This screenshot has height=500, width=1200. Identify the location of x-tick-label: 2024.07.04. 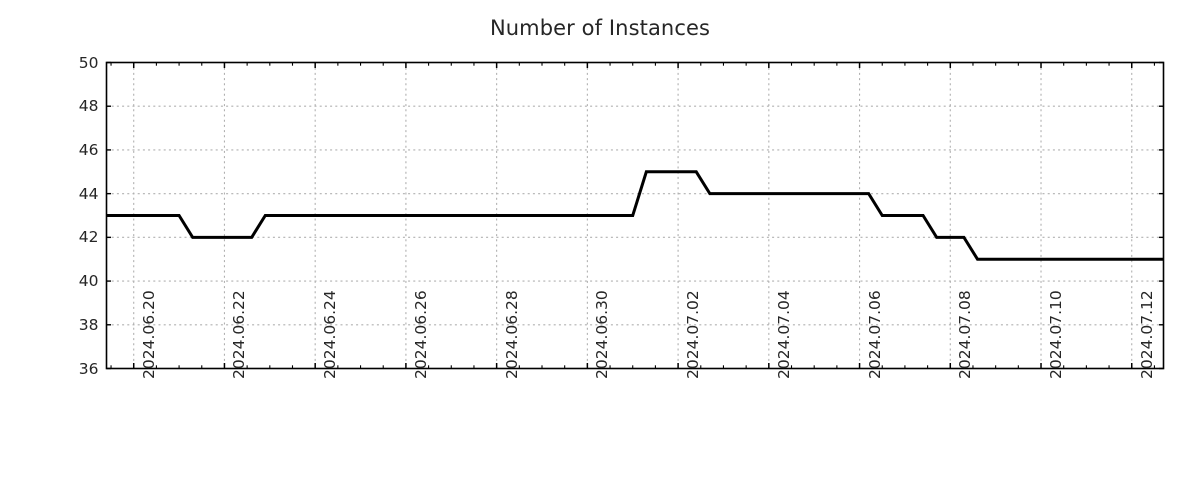
(783, 334).